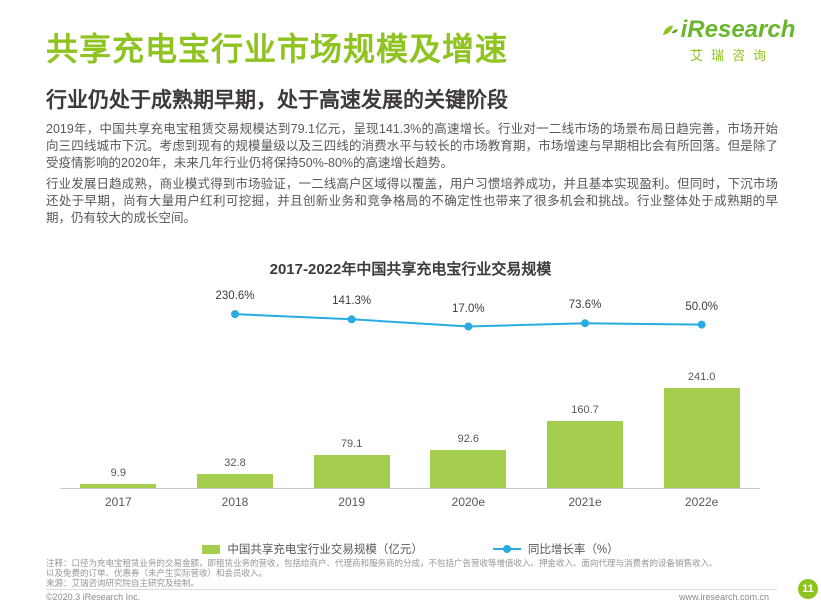 The width and height of the screenshot is (821, 602). What do you see at coordinates (235, 314) in the screenshot?
I see `line-point-2018` at bounding box center [235, 314].